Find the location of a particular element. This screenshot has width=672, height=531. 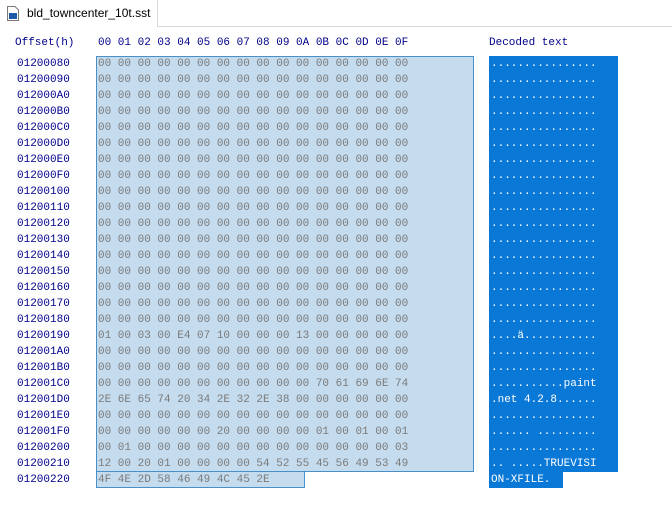

row-offset: 012001C0 is located at coordinates (43, 384).